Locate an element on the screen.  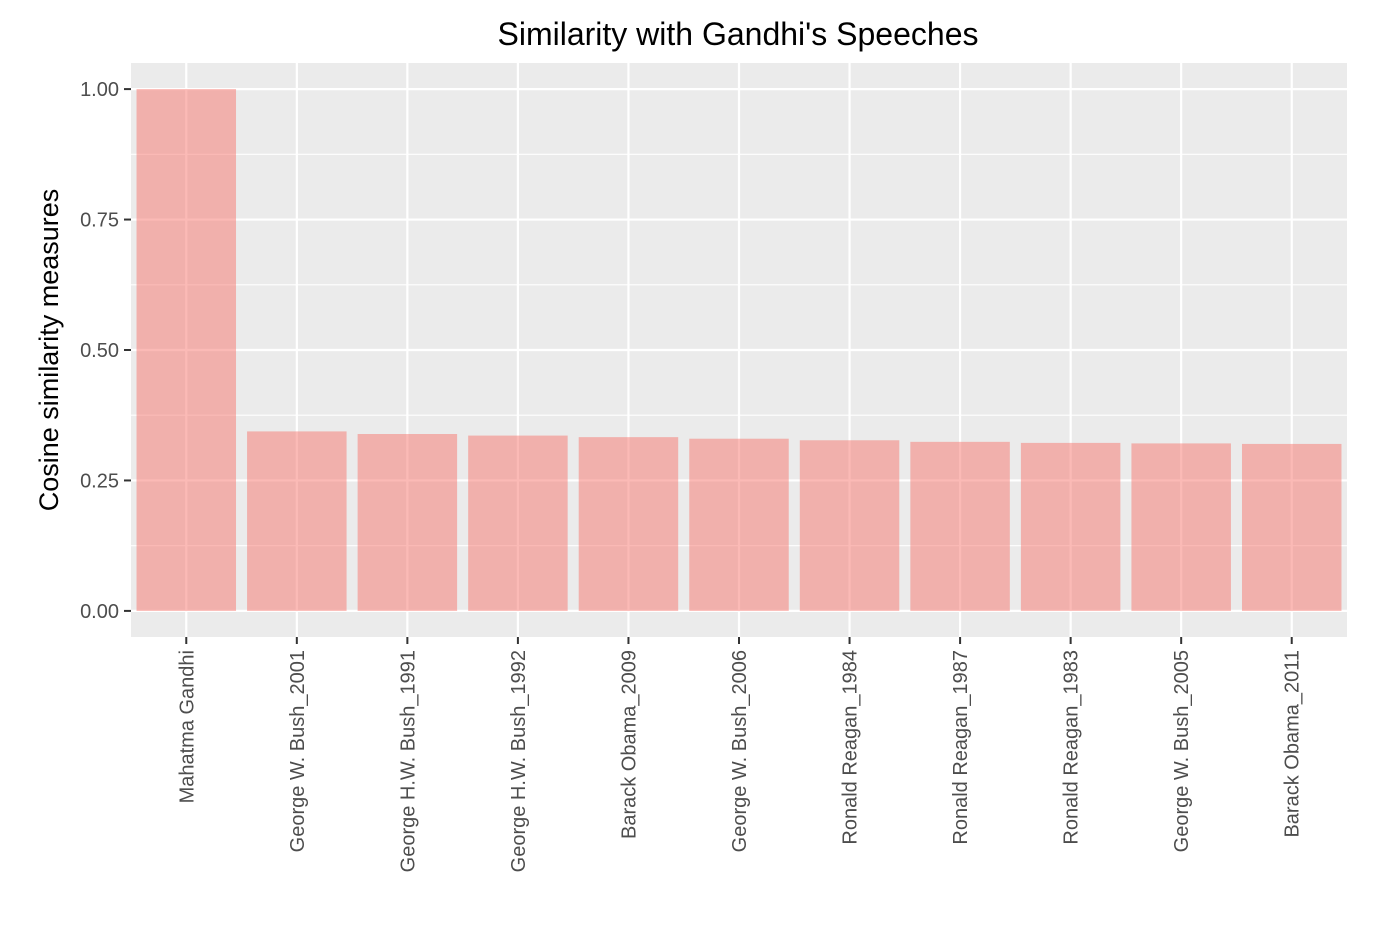
y-tick-label: 0.00 is located at coordinates (99, 612).